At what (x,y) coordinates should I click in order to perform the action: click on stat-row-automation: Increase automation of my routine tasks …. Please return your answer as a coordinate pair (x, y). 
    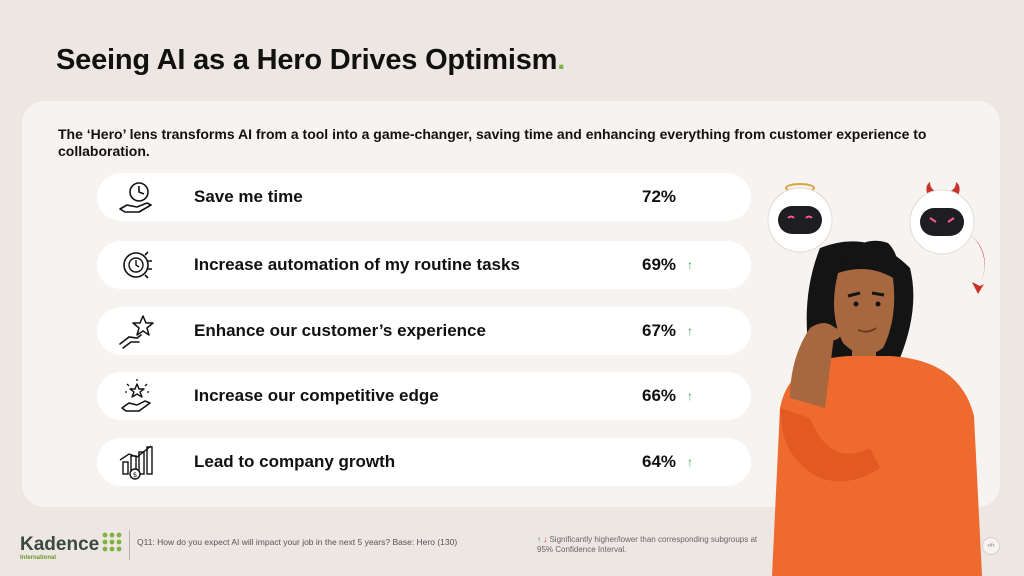
    Looking at the image, I should click on (424, 265).